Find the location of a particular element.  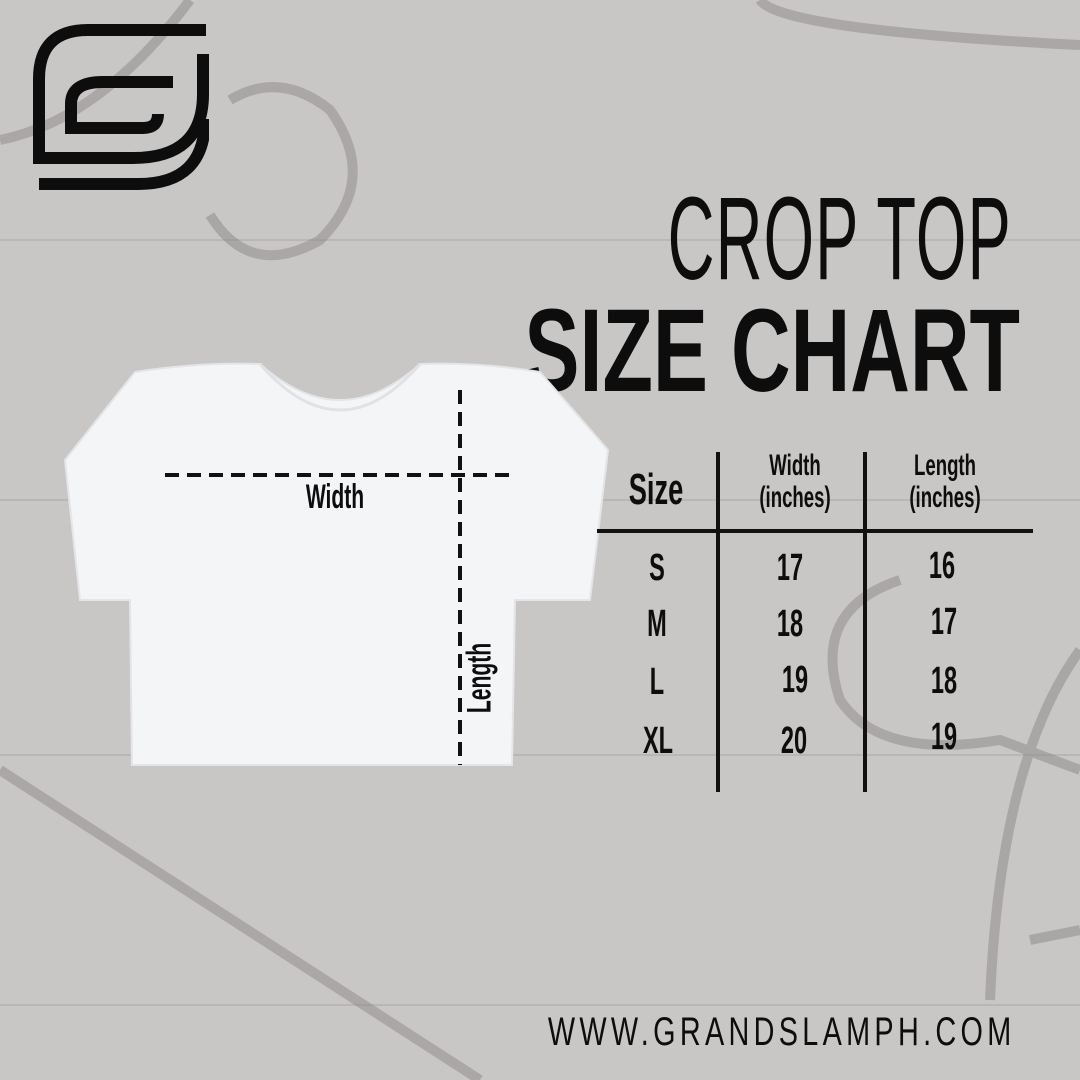

cell-size: M is located at coordinates (657, 624).